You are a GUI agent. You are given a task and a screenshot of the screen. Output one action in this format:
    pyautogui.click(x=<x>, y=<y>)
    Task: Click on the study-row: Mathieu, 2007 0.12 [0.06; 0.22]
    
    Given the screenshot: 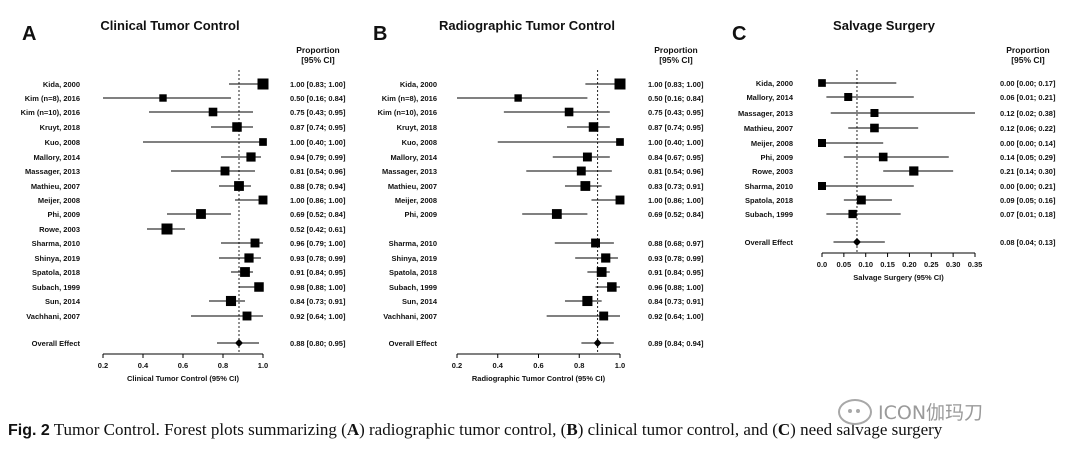 What is the action you would take?
    pyautogui.click(x=900, y=128)
    